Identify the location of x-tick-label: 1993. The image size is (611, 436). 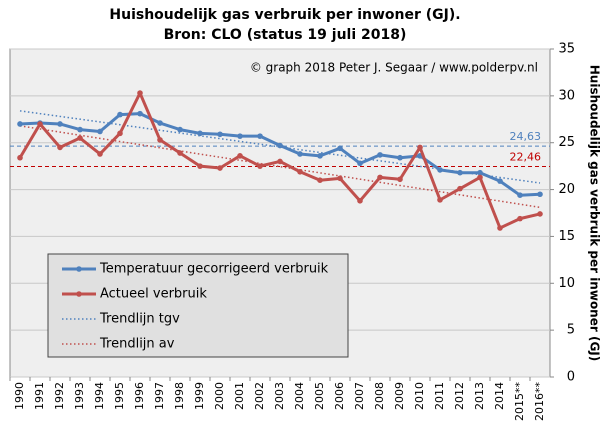
(79, 396).